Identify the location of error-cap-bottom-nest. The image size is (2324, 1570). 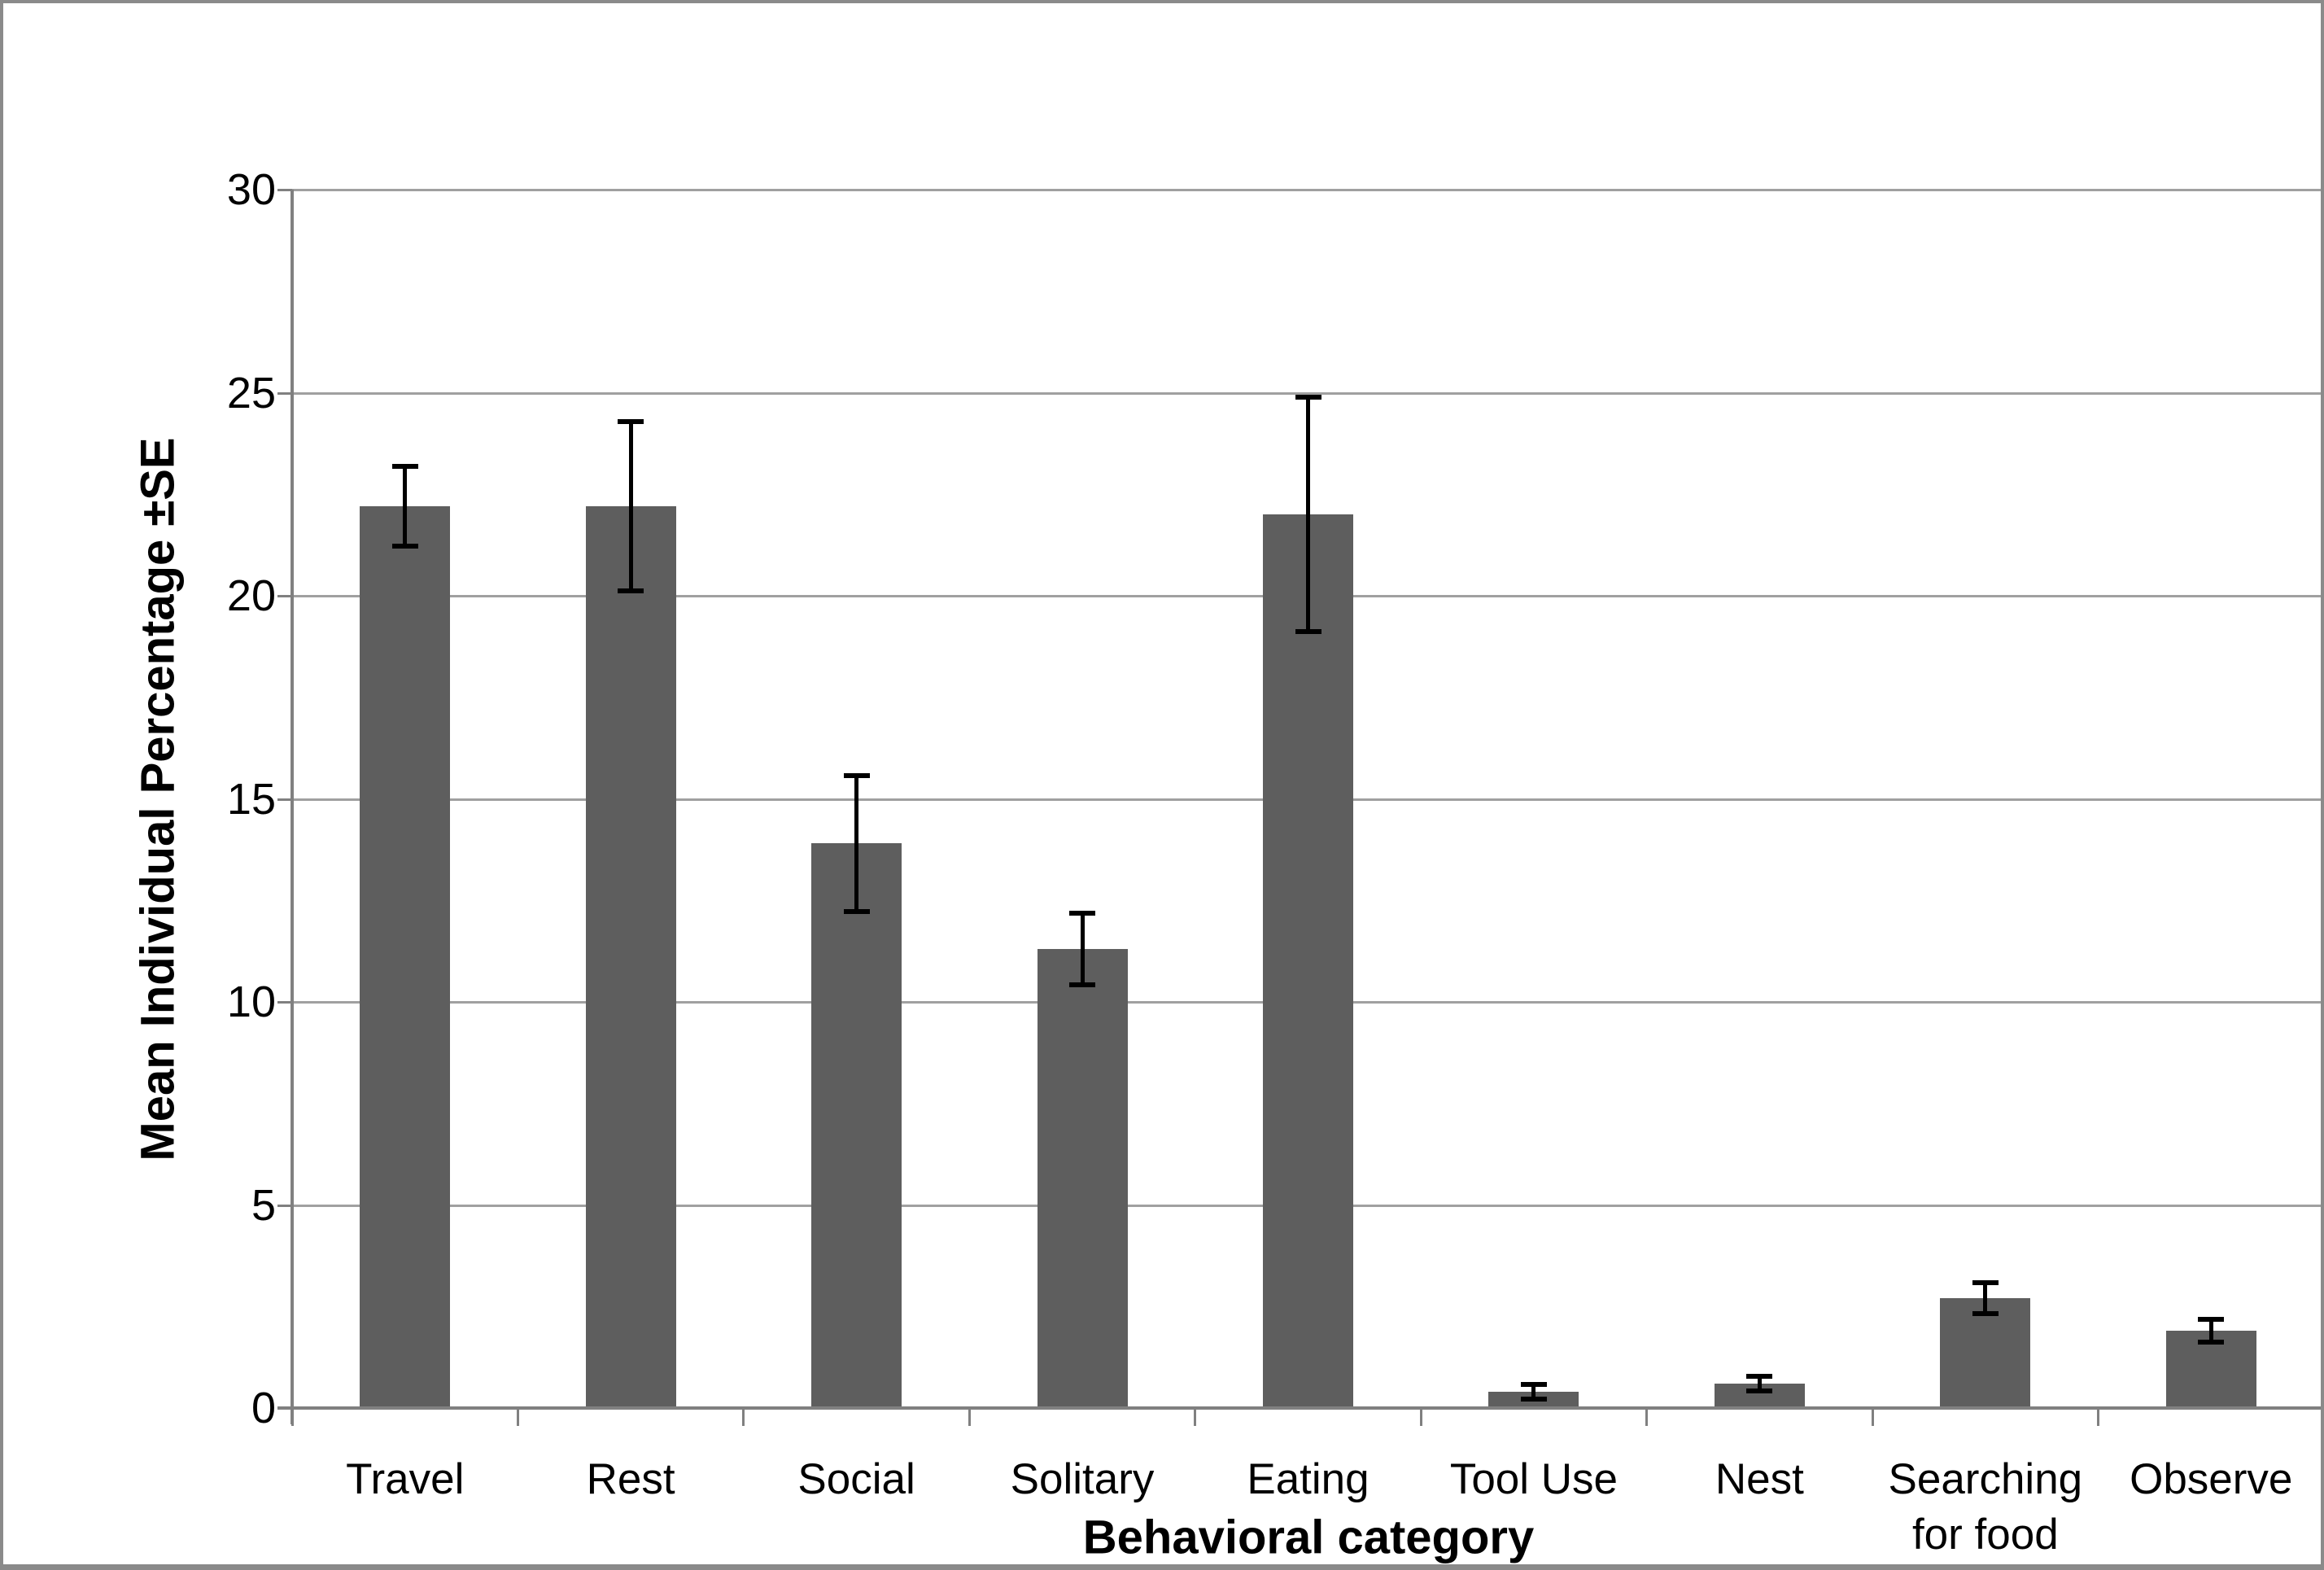
(1759, 1391).